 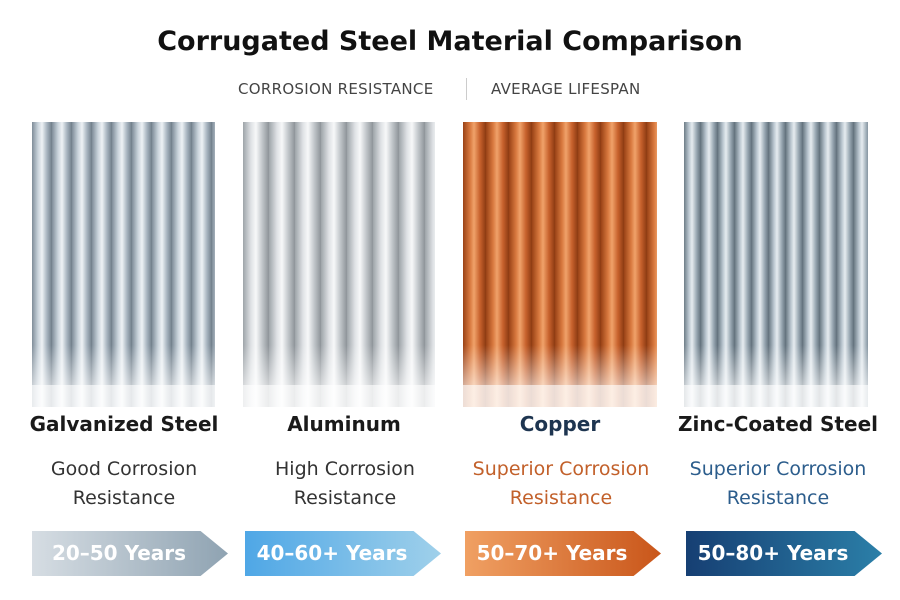 What do you see at coordinates (566, 89) in the screenshot?
I see `tab: AVERAGE LIFESPAN` at bounding box center [566, 89].